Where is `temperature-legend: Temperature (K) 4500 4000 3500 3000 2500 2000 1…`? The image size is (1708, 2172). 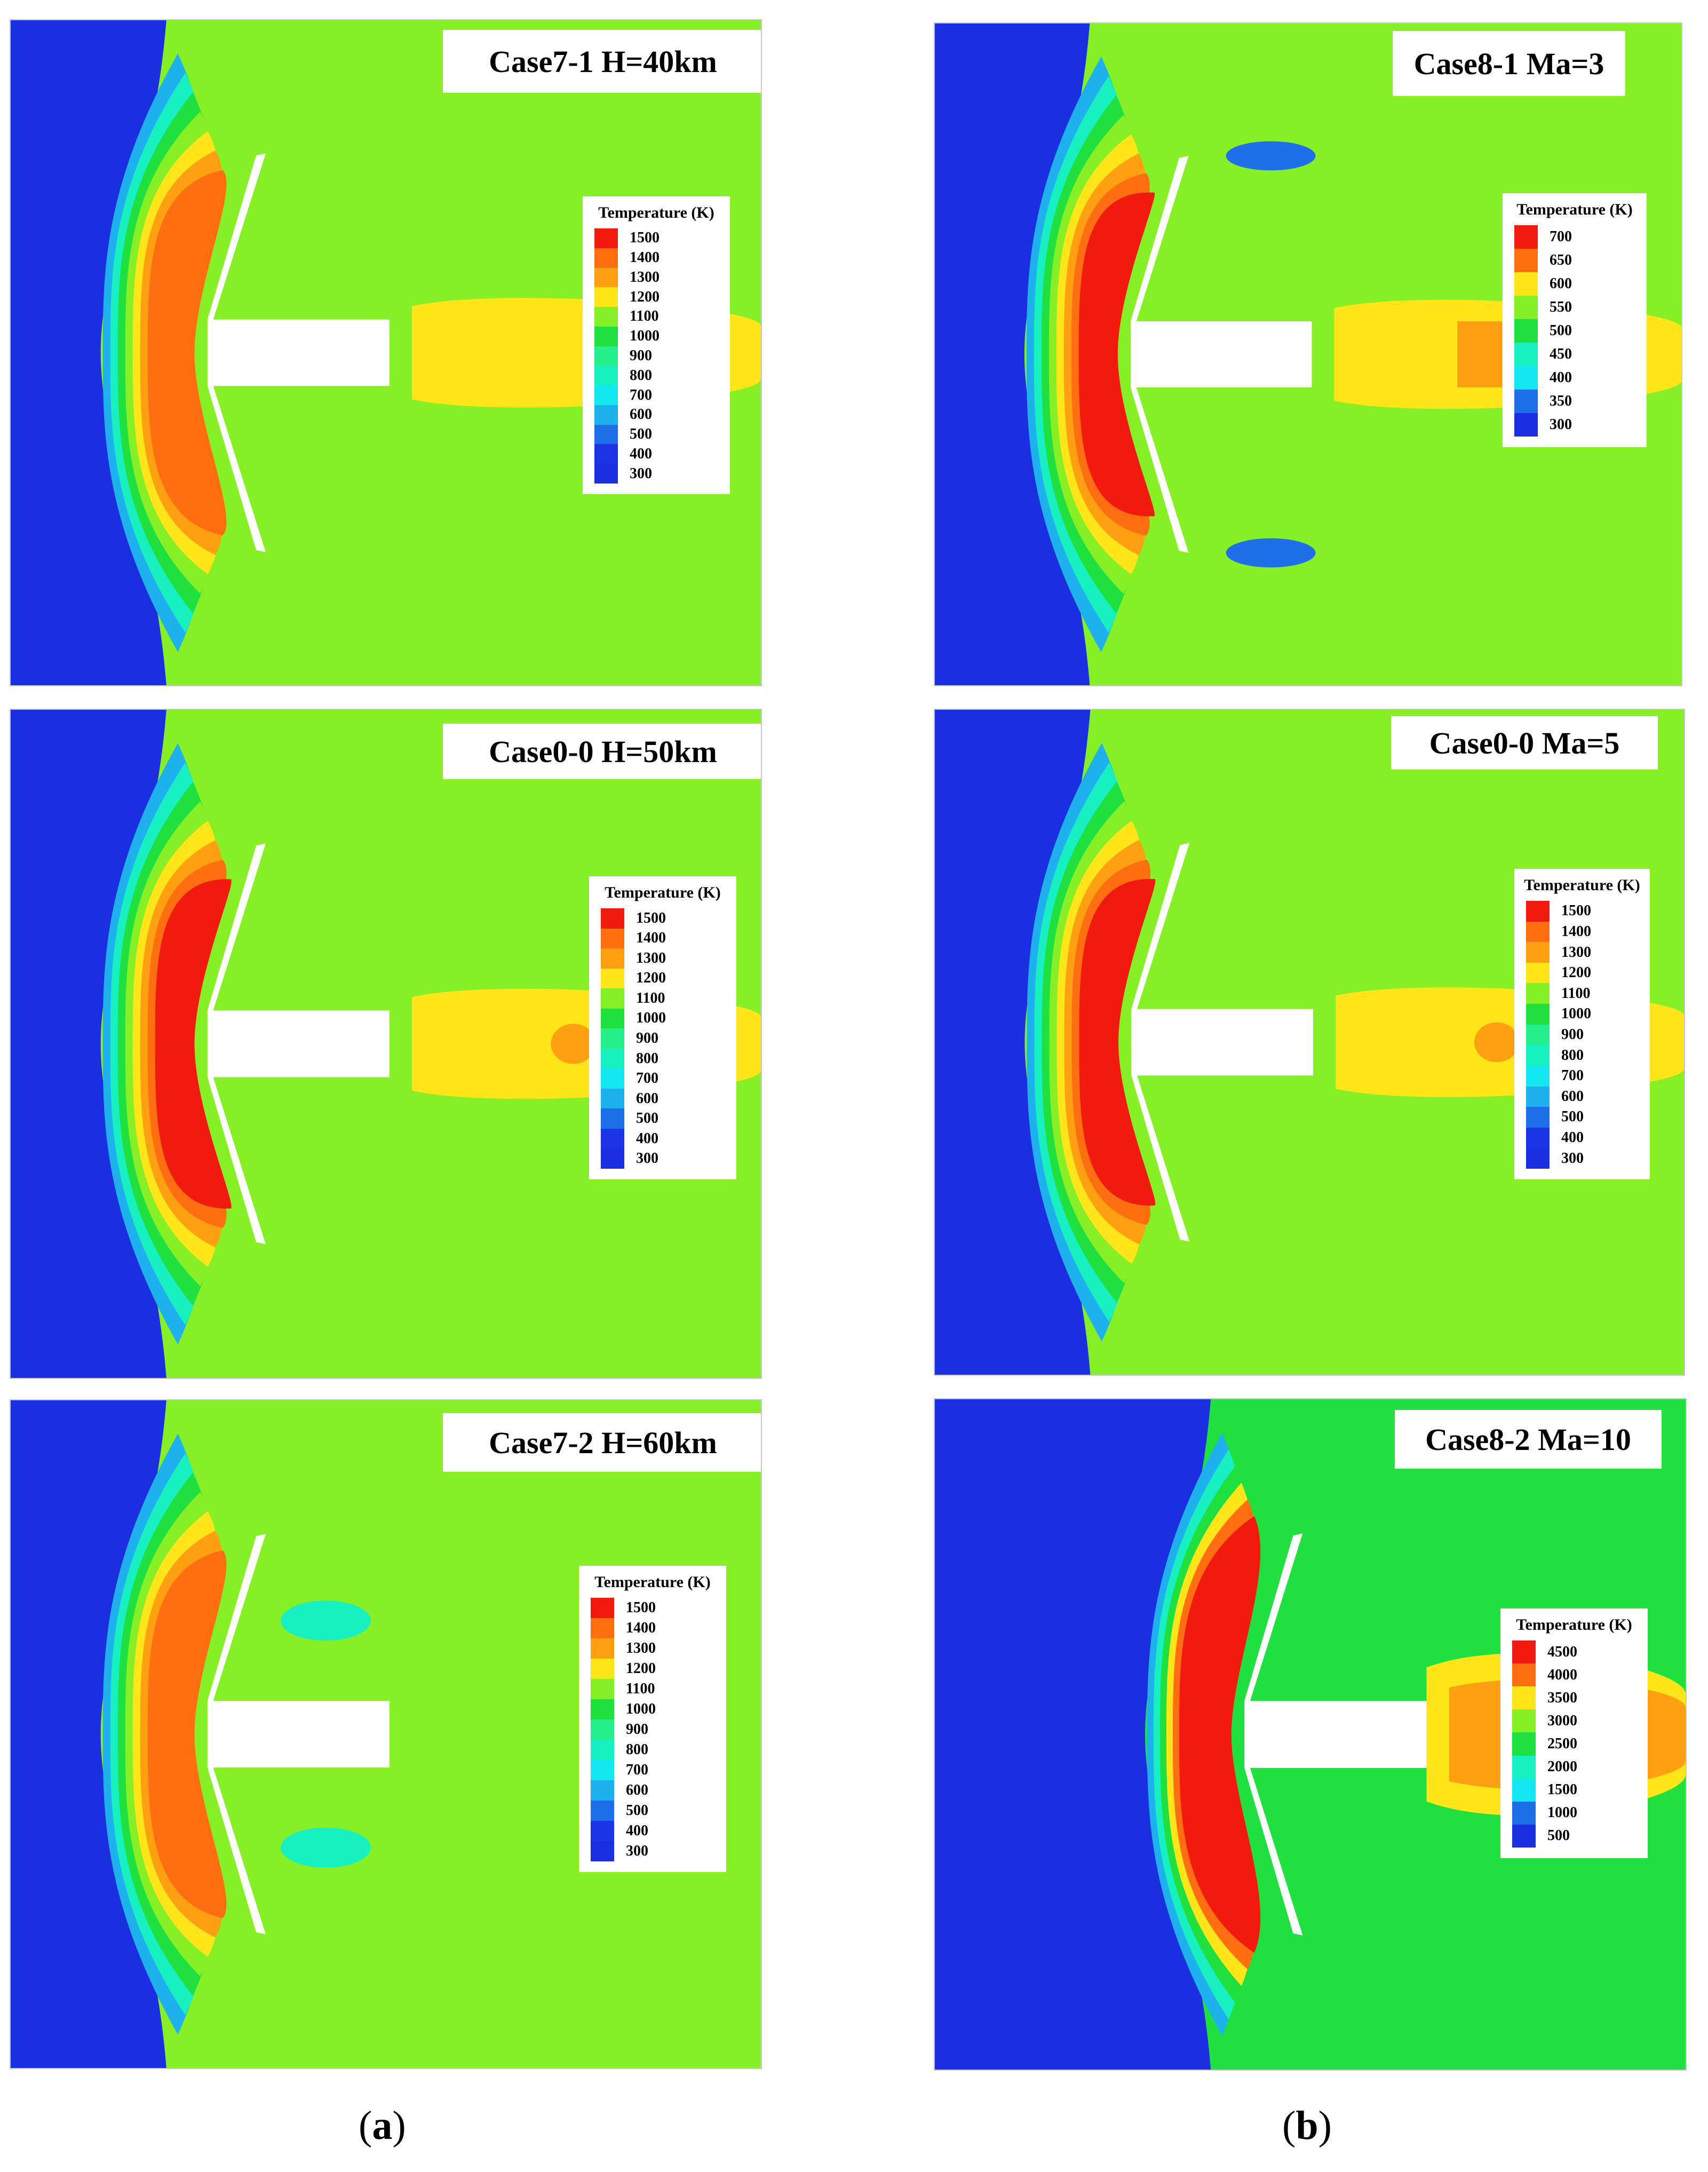 temperature-legend: Temperature (K) 4500 4000 3500 3000 2500 2000 1… is located at coordinates (1574, 1733).